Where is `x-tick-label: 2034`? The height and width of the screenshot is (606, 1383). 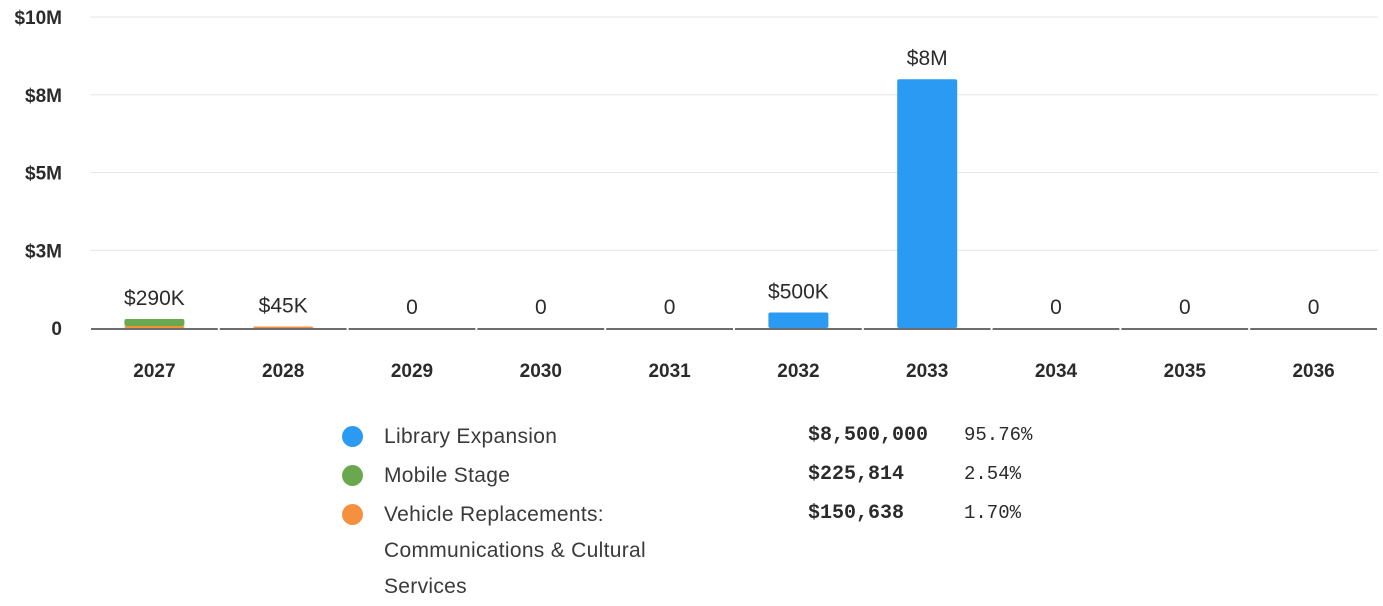
x-tick-label: 2034 is located at coordinates (1056, 371).